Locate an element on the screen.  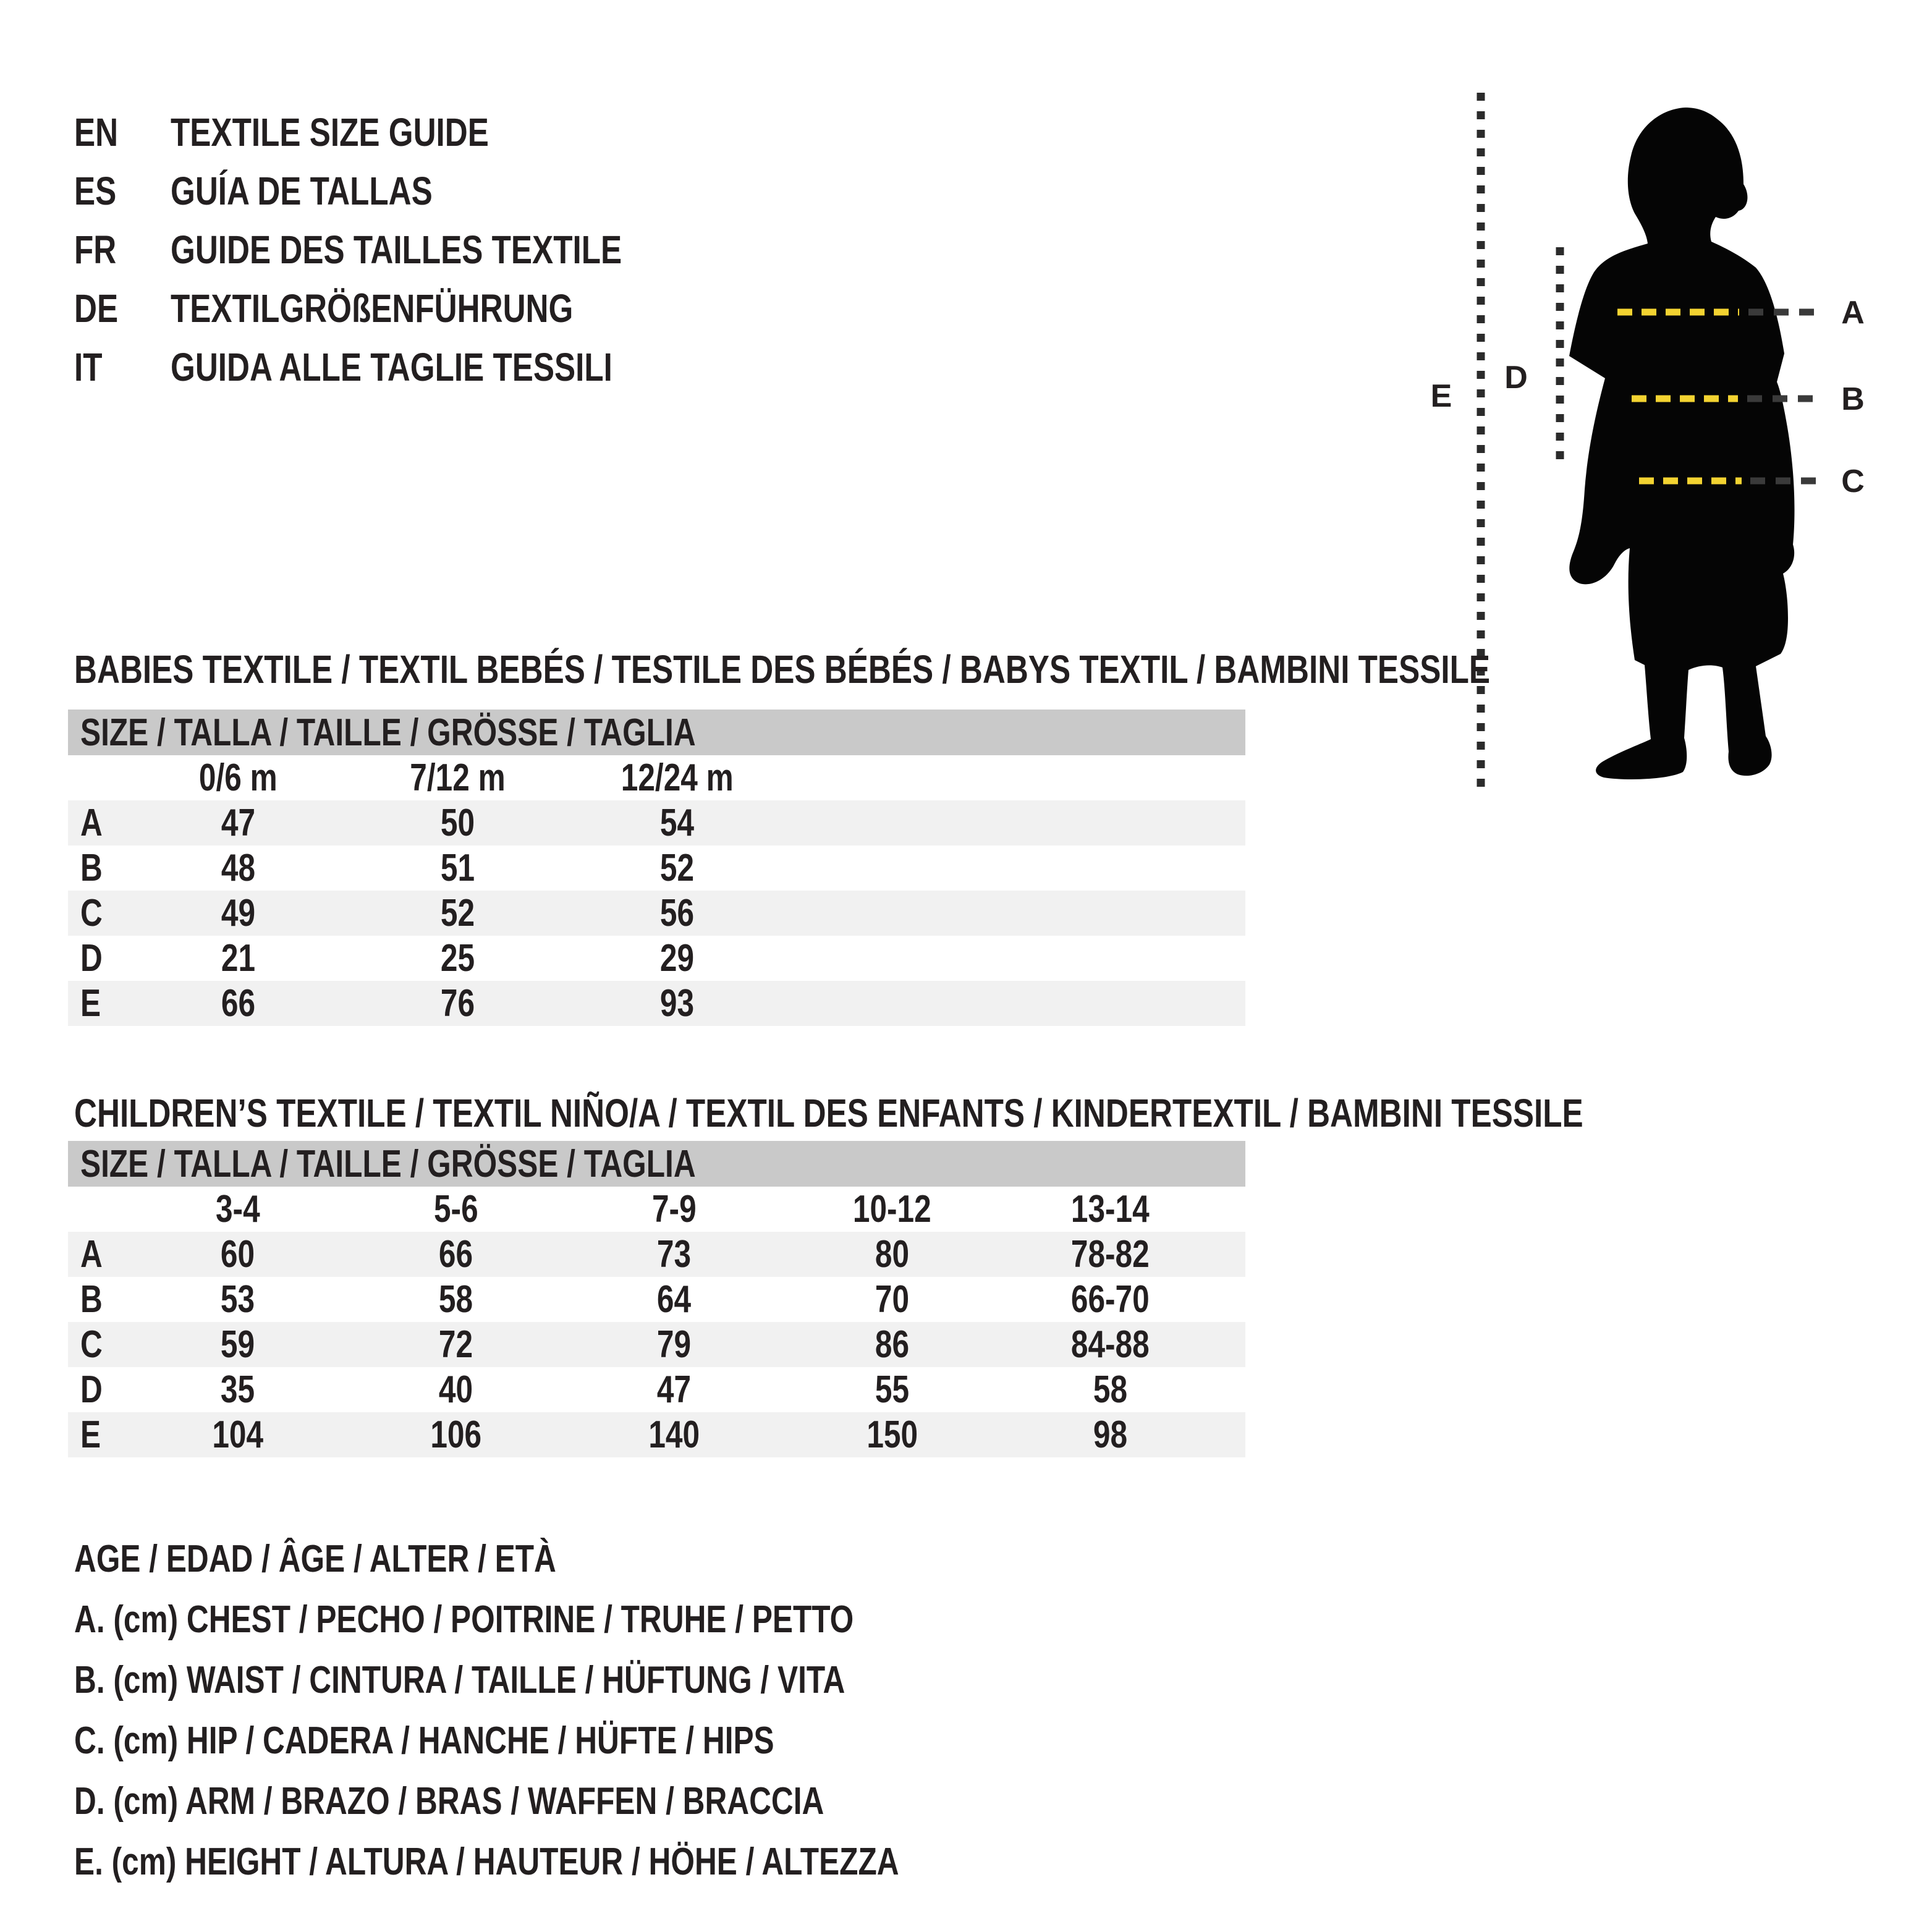
language-code: IT is located at coordinates (88, 366).